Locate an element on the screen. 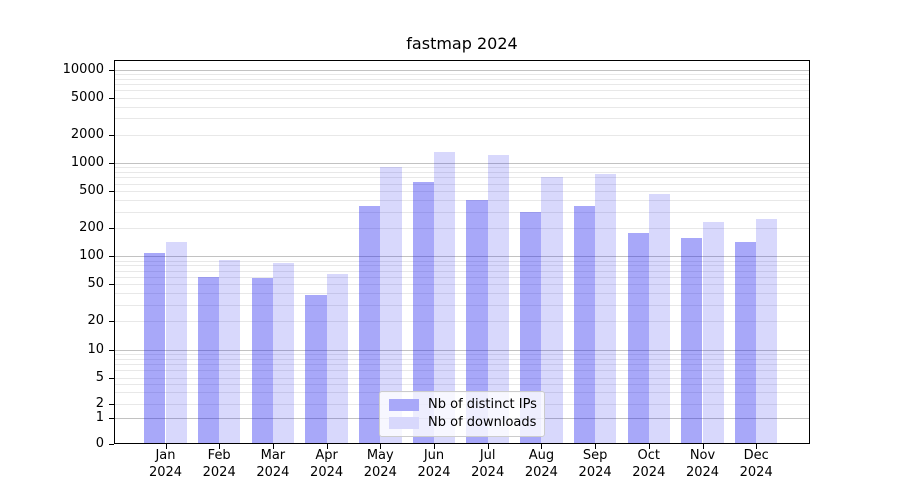  x-tick-label-month: Jan is located at coordinates (165, 455).